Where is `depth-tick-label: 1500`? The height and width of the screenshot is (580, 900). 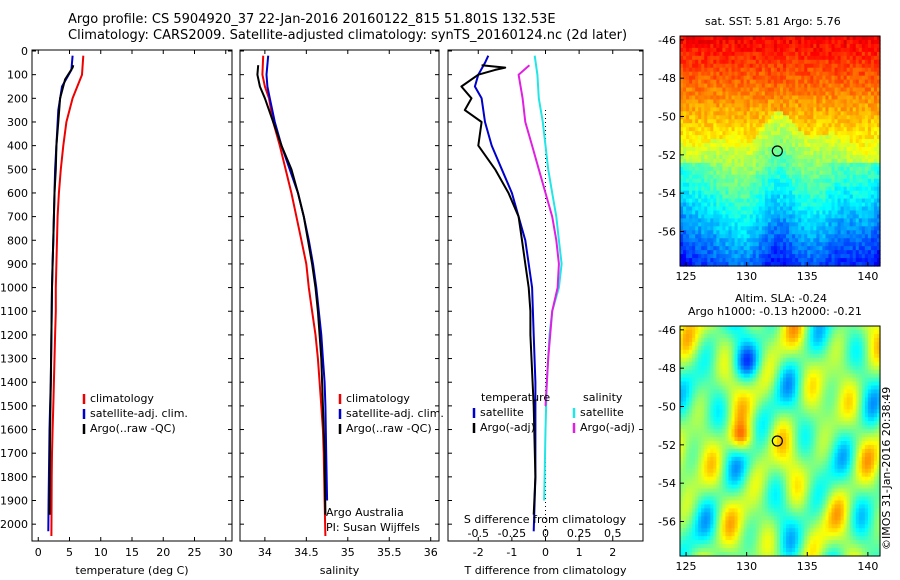
depth-tick-label: 1500 is located at coordinates (14, 406).